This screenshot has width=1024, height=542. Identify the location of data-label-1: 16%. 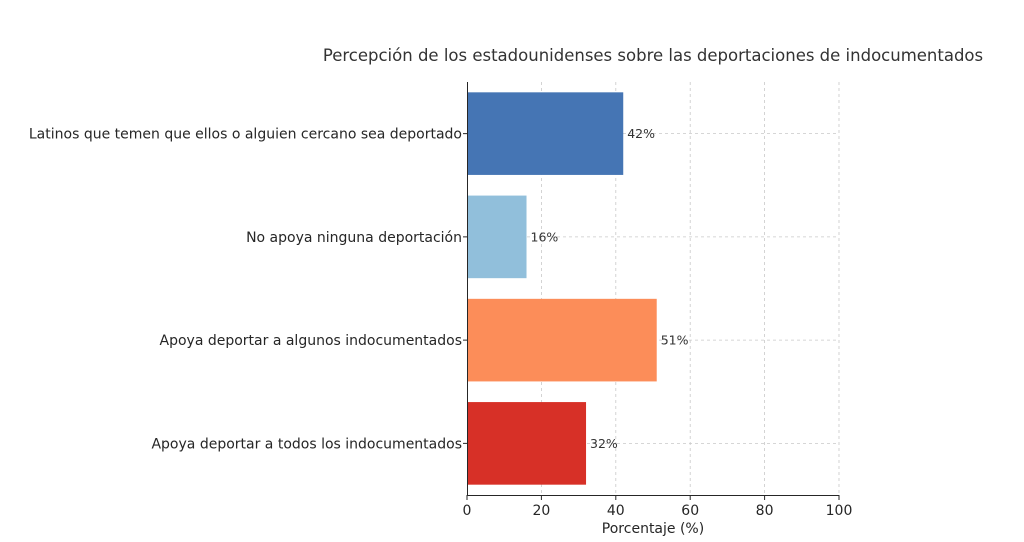
(545, 236).